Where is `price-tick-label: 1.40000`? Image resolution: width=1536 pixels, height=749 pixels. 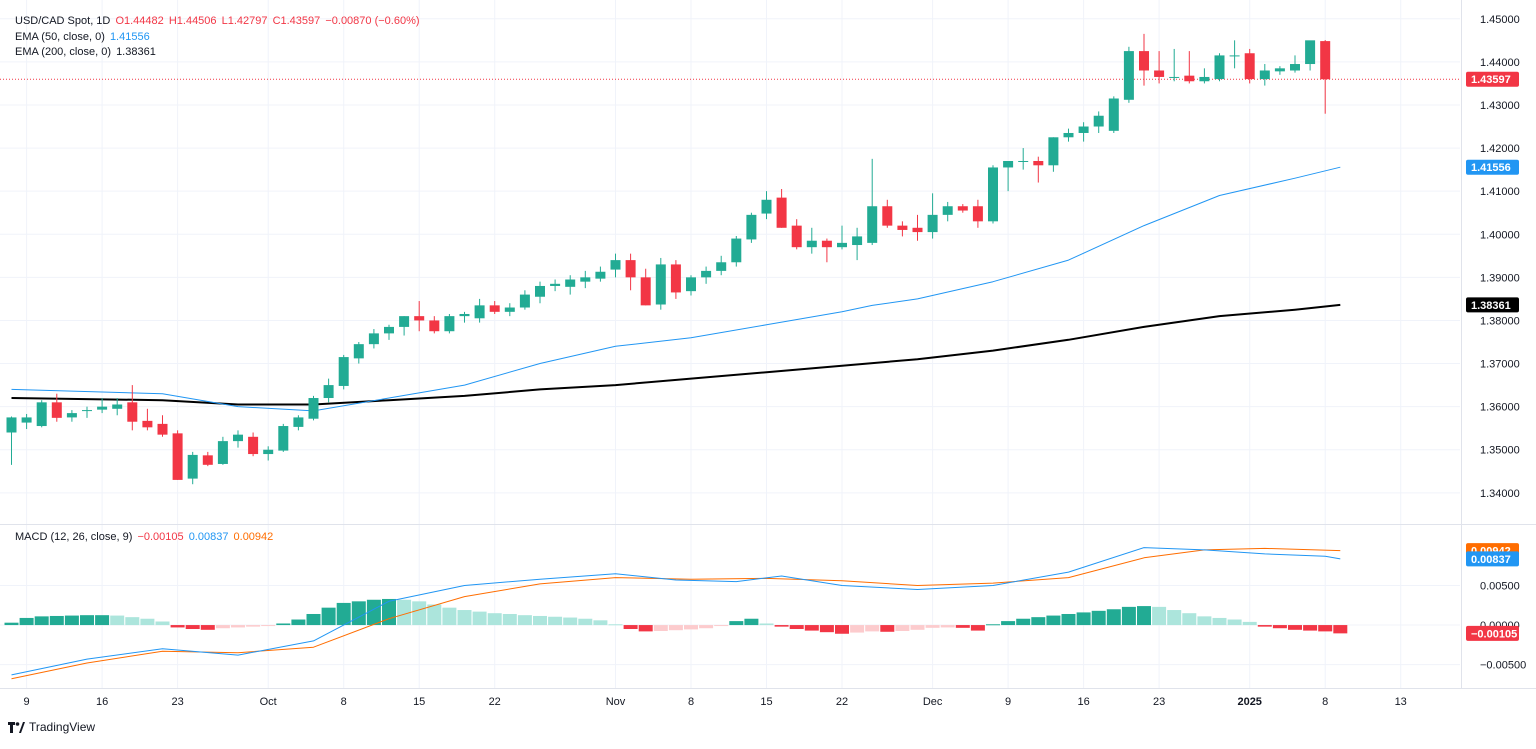 price-tick-label: 1.40000 is located at coordinates (1500, 235).